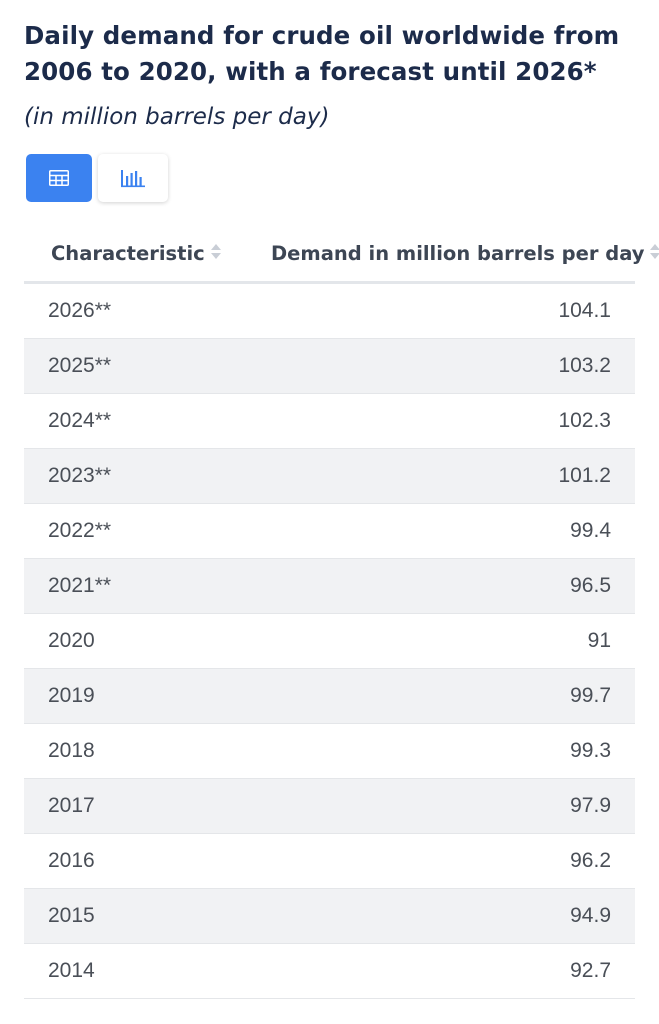  Describe the element at coordinates (128, 253) in the screenshot. I see `column-header-label: Characteristic` at that location.